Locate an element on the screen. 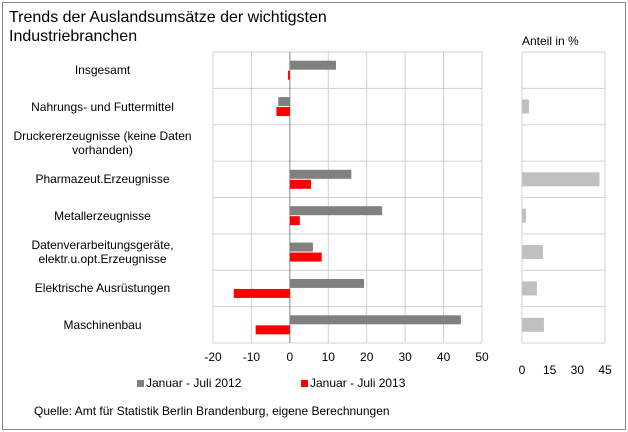  panel-title: Anteil in % is located at coordinates (550, 41).